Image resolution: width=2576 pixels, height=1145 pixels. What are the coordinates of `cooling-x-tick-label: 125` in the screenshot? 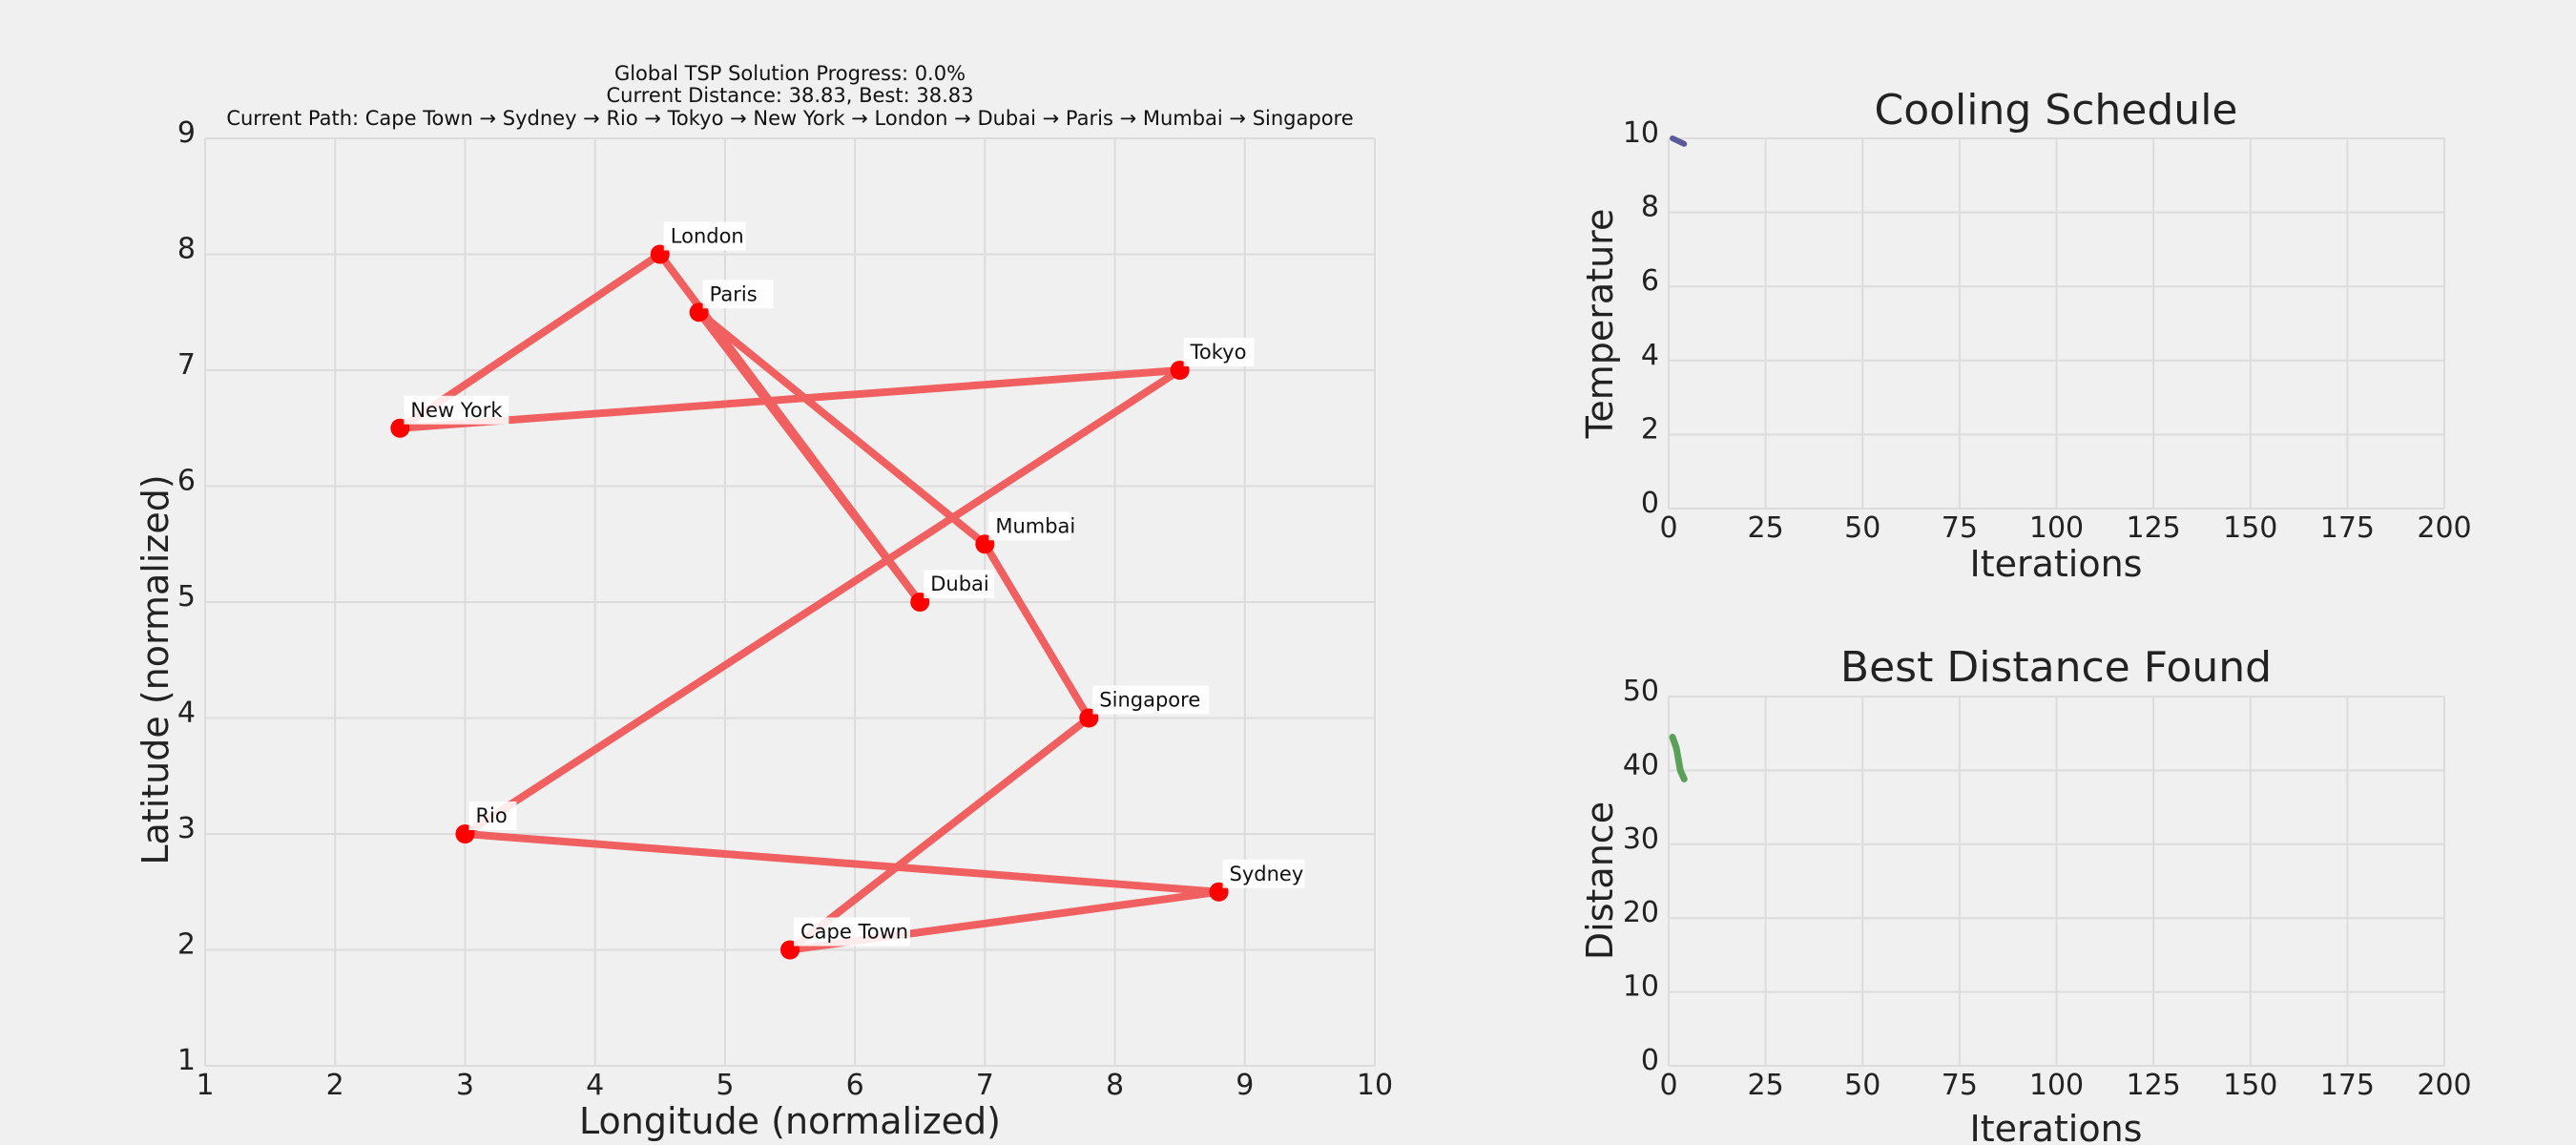 It's located at (2153, 528).